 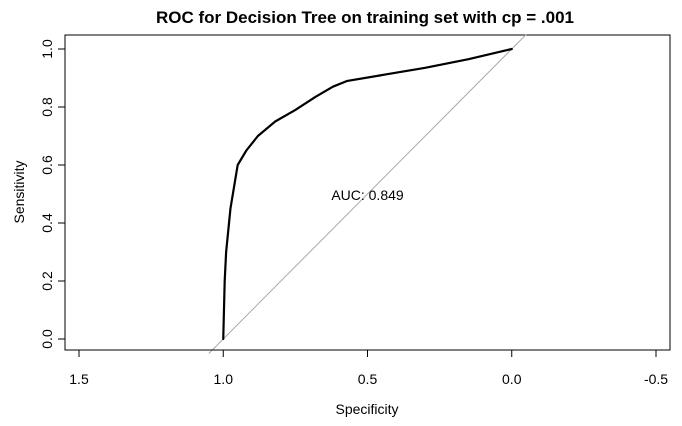 I want to click on y-axis-title: Sensitivity, so click(x=19, y=191).